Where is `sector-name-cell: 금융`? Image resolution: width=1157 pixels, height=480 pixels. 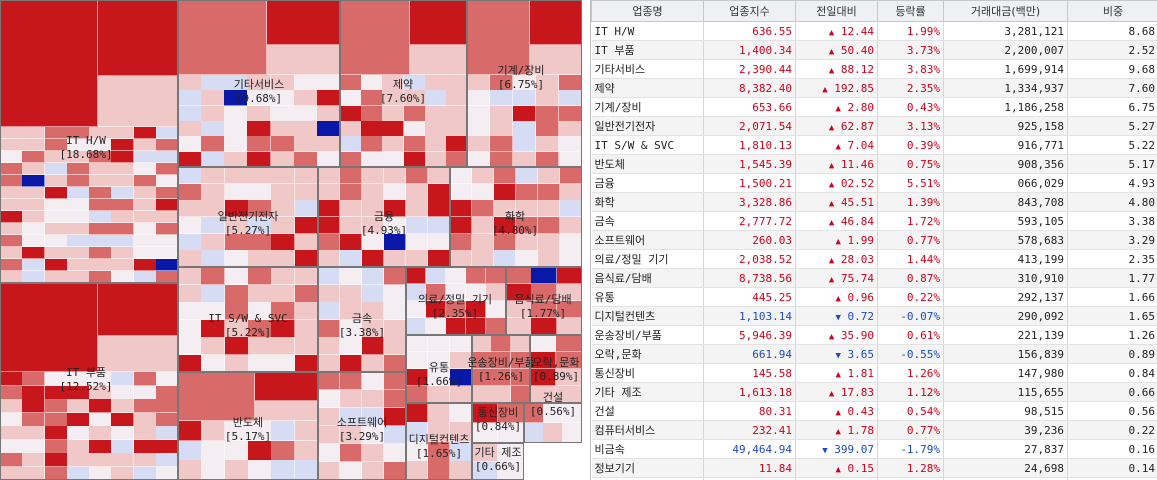
sector-name-cell: 금융 is located at coordinates (647, 183).